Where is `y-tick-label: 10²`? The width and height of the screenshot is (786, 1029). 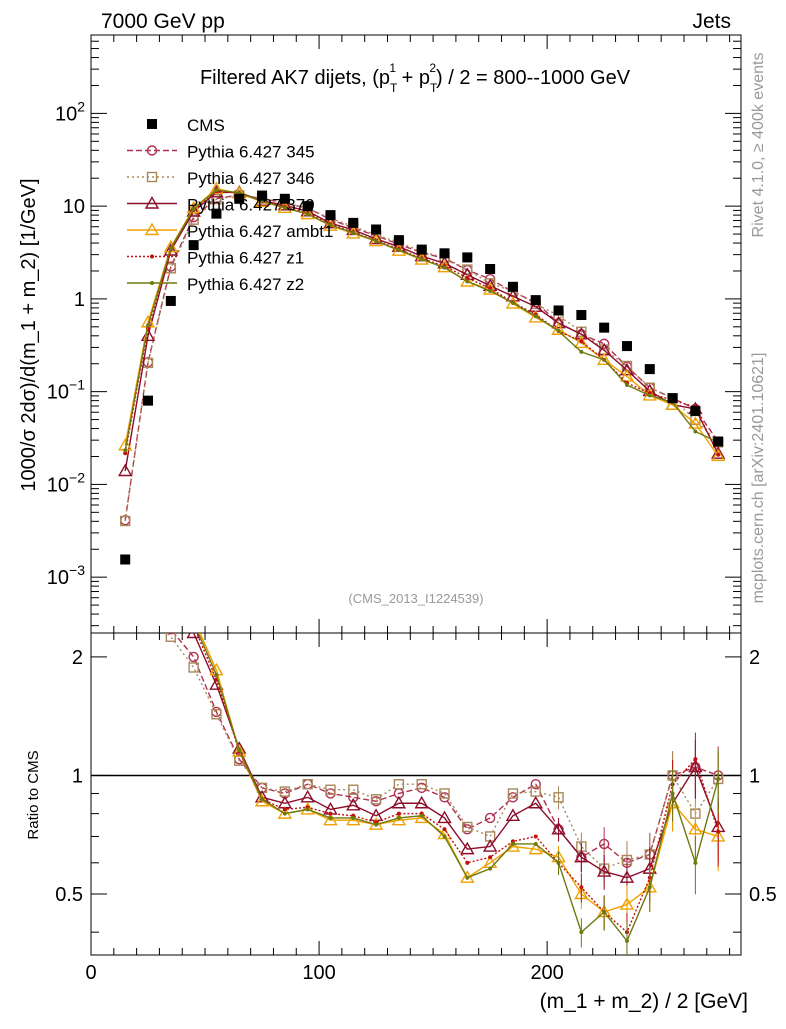
y-tick-label: 10² is located at coordinates (70, 111).